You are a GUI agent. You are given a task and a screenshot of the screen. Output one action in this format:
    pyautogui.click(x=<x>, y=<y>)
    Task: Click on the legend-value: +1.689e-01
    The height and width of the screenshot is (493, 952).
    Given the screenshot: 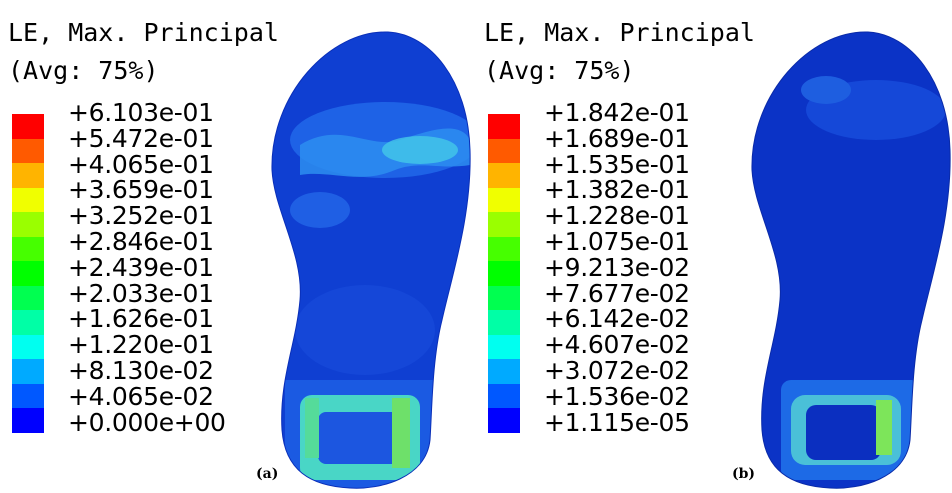 What is the action you would take?
    pyautogui.click(x=617, y=138)
    